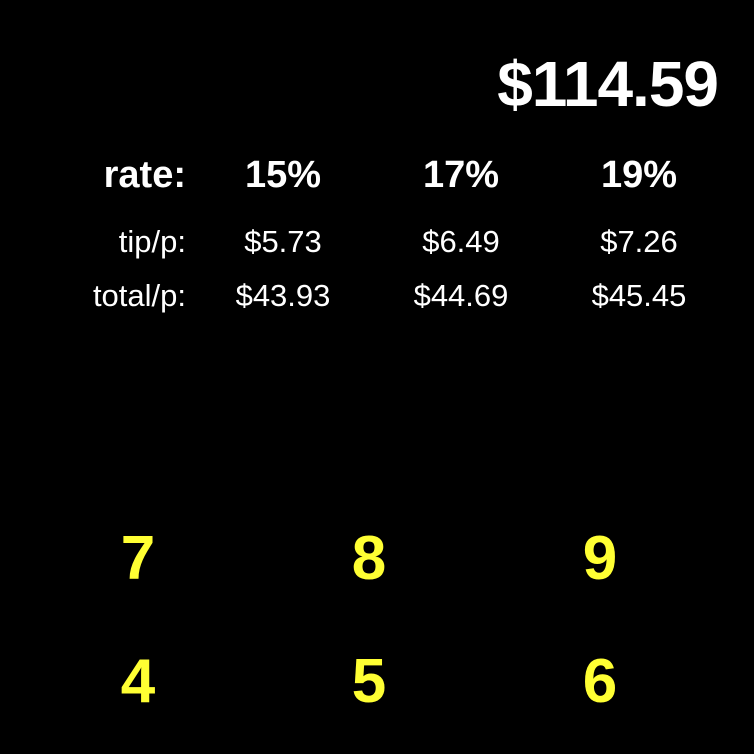 Image resolution: width=754 pixels, height=754 pixels. I want to click on keypad-key-8: 8, so click(369, 558).